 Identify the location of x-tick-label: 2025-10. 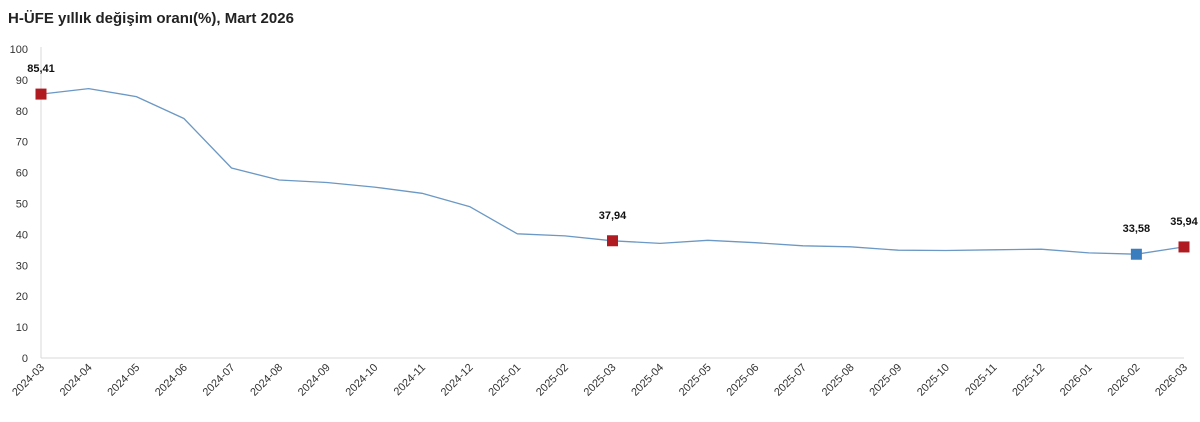
(933, 380).